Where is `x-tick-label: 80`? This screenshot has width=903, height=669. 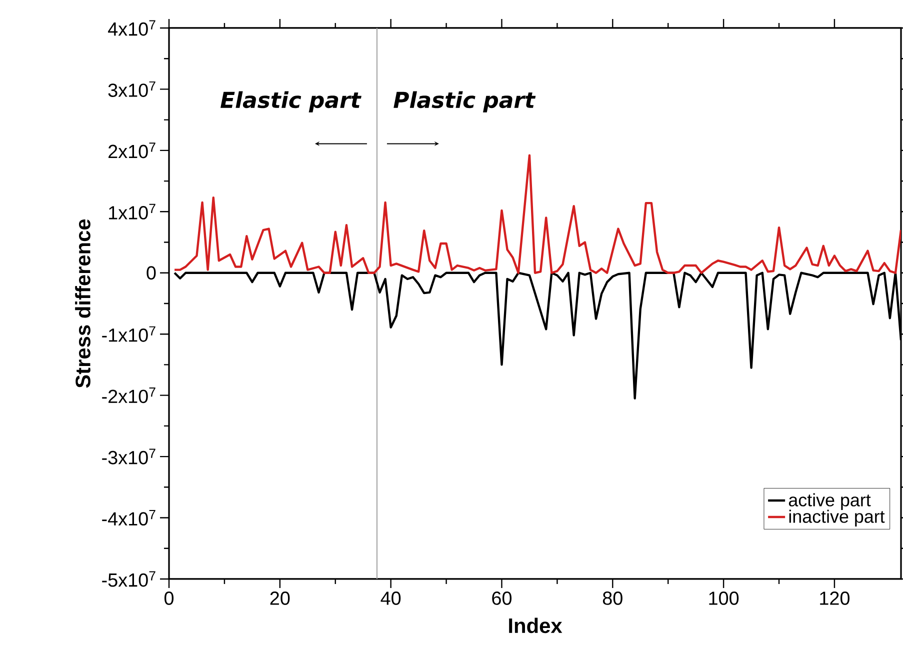
x-tick-label: 80 is located at coordinates (612, 598).